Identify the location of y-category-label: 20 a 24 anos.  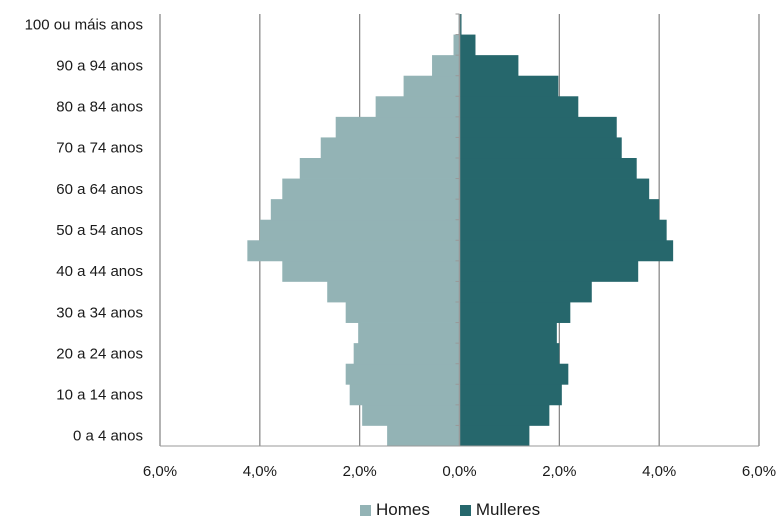
(99, 353).